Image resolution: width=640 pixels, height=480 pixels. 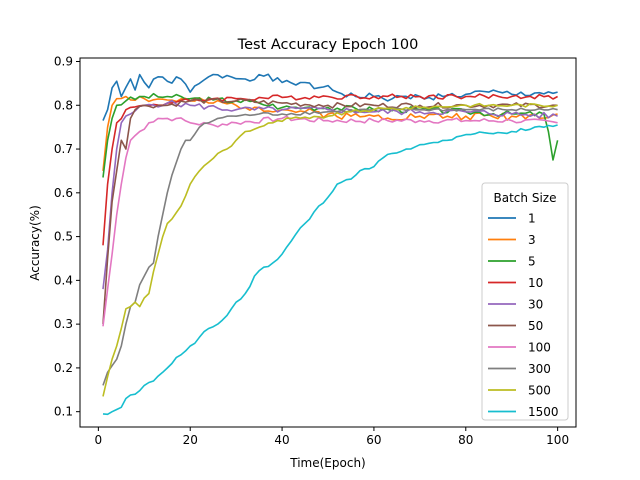 What do you see at coordinates (63, 412) in the screenshot?
I see `y-tick-label: 0.1` at bounding box center [63, 412].